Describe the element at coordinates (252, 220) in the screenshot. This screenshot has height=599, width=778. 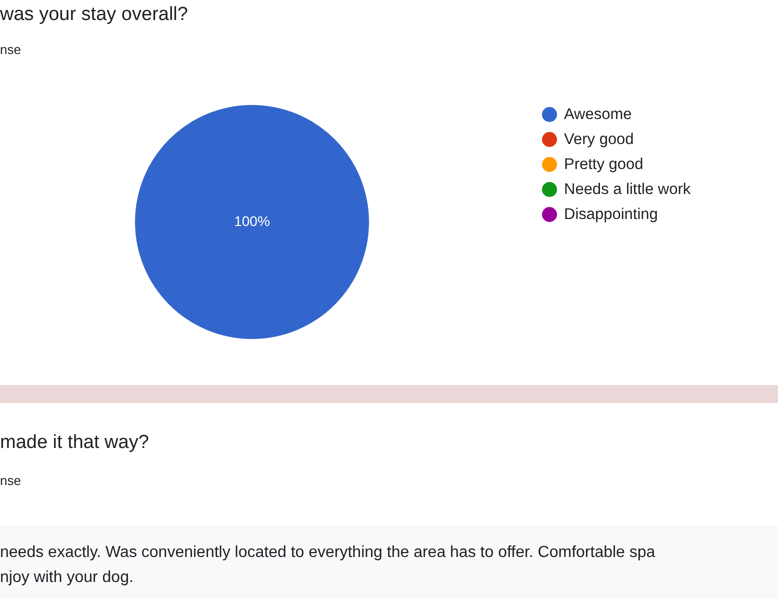
I see `data-label: 100%` at that location.